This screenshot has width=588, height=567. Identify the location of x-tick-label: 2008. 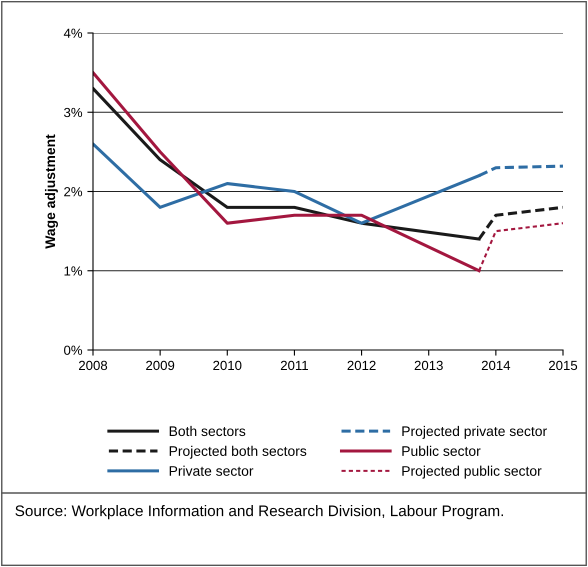
(93, 365).